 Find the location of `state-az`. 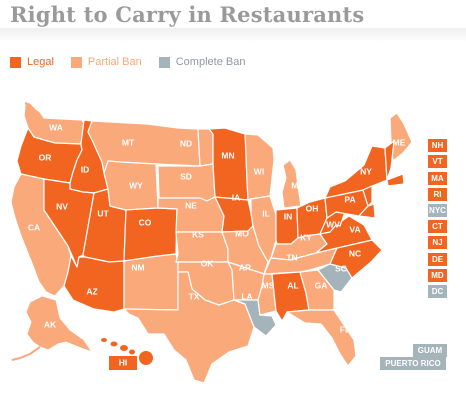

state-az is located at coordinates (94, 284).